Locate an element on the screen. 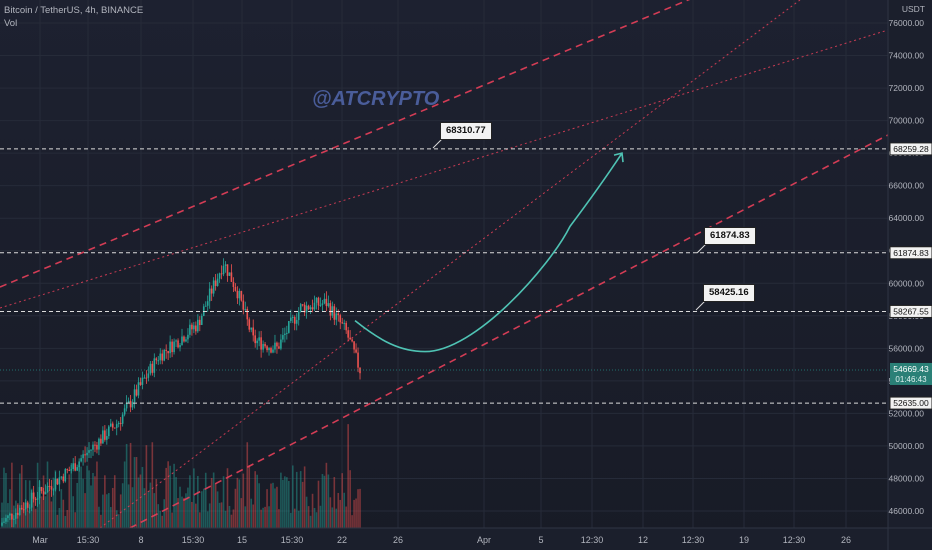  y-tick-label: 48000.00 is located at coordinates (907, 478).